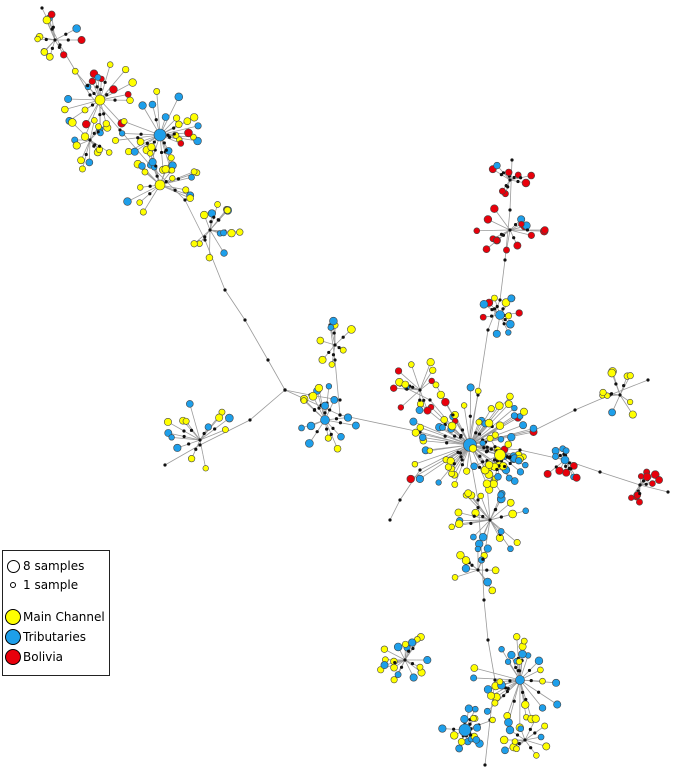 The height and width of the screenshot is (773, 679). What do you see at coordinates (51, 585) in the screenshot?
I see `legend-size-small-label: 1 sample` at bounding box center [51, 585].